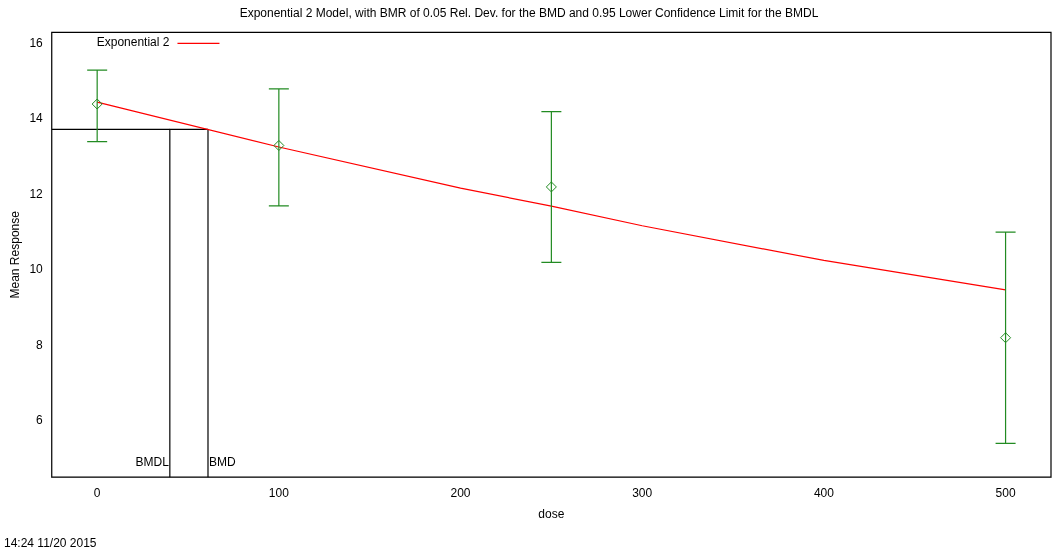 The height and width of the screenshot is (556, 1057). I want to click on x-tick-label: 100, so click(279, 492).